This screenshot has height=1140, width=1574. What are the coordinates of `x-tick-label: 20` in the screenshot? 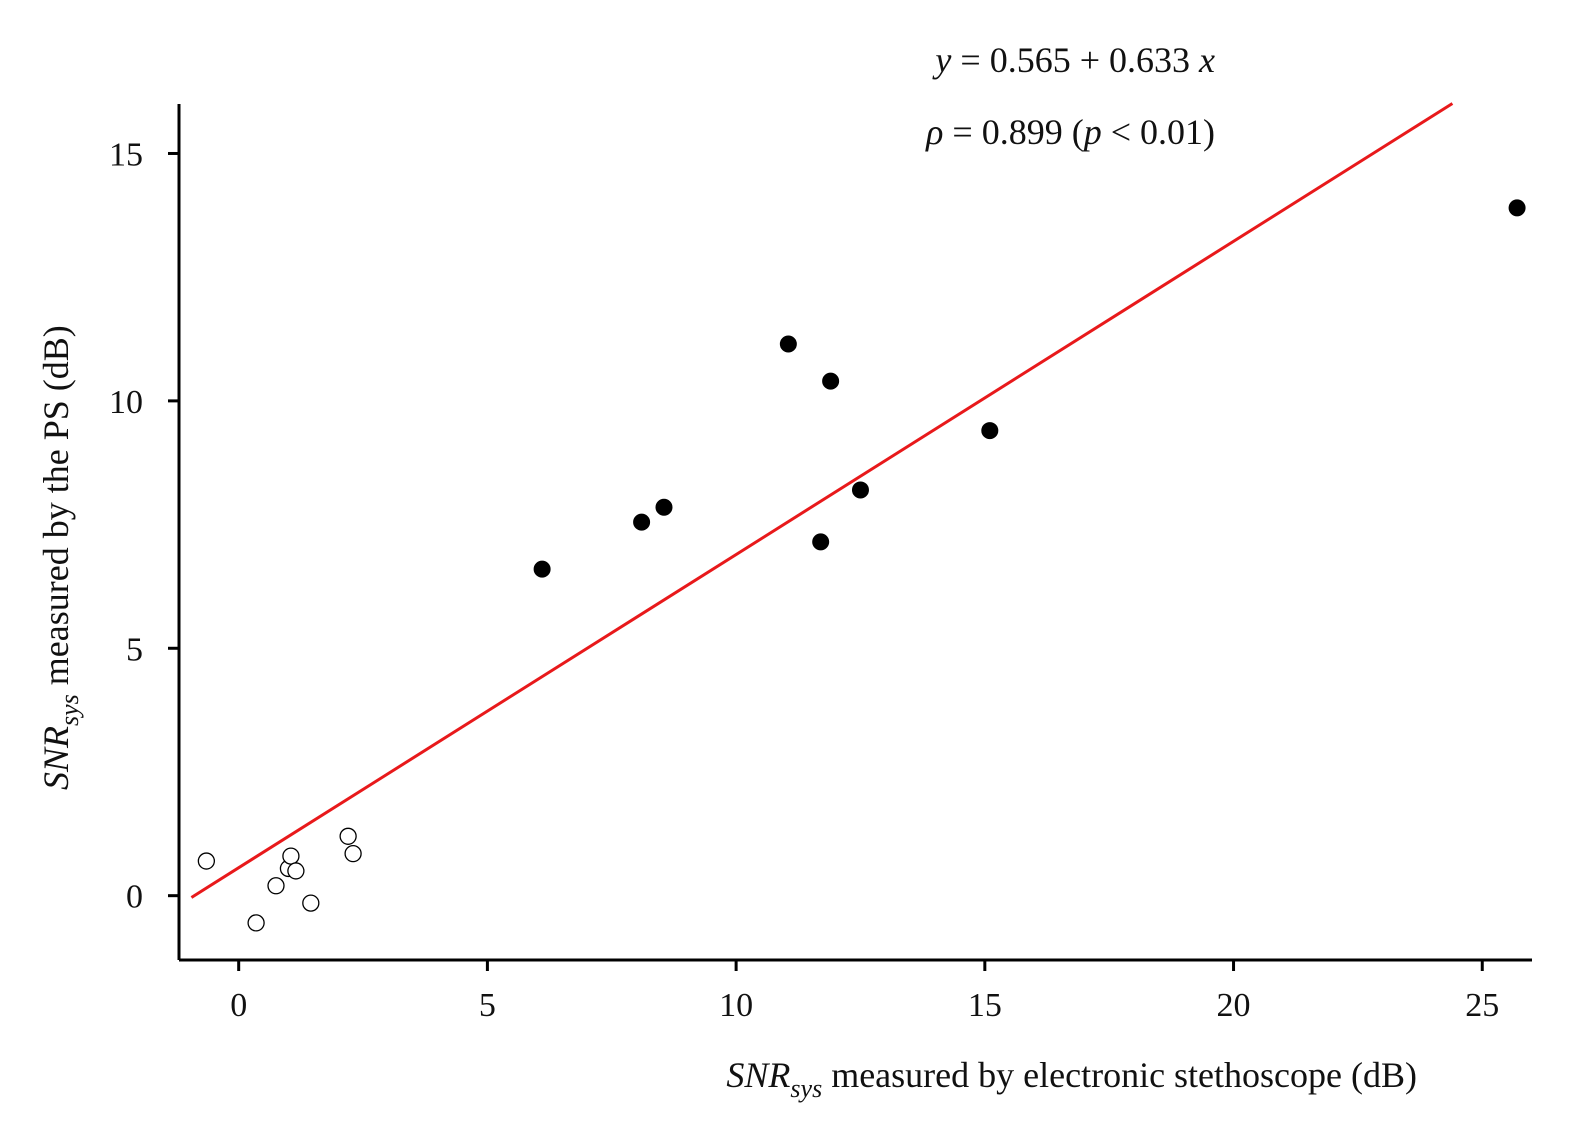 It's located at (1234, 1005).